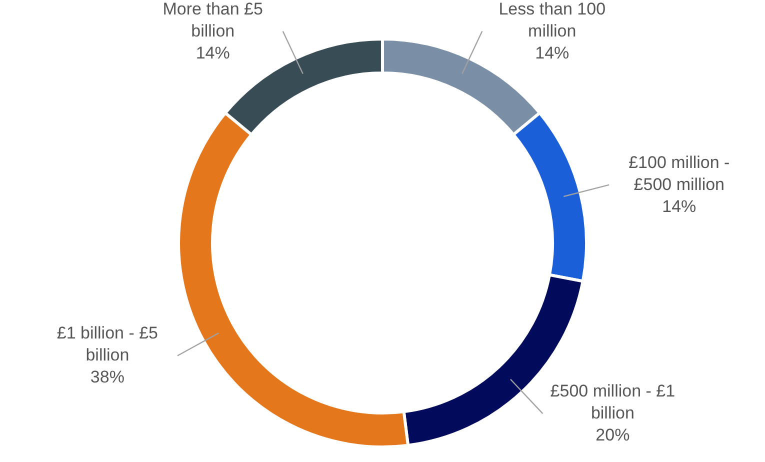 The height and width of the screenshot is (462, 765). I want to click on slice-label: £500 million - £1 billion, so click(613, 402).